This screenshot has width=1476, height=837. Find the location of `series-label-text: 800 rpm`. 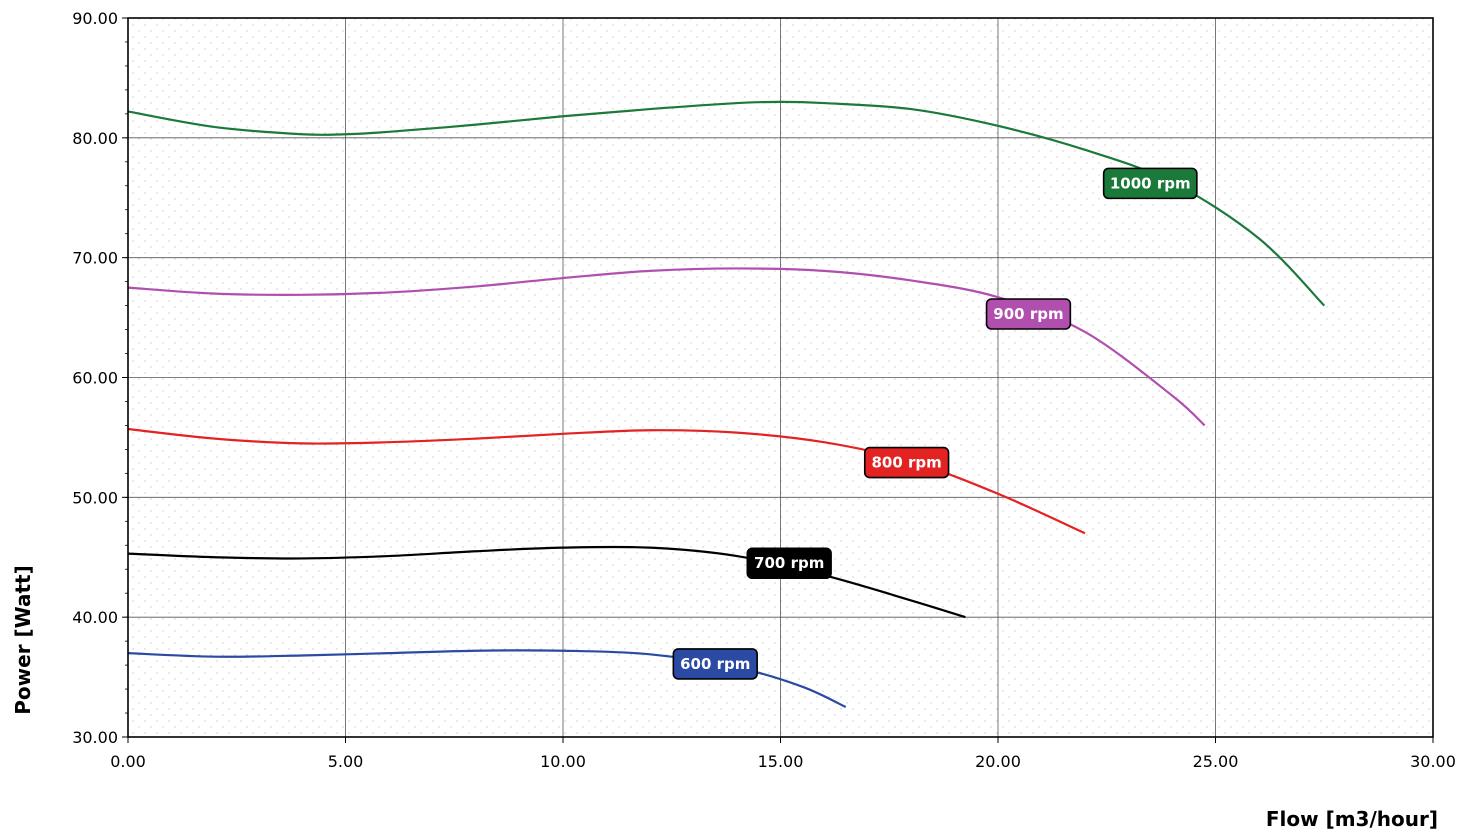

series-label-text: 800 rpm is located at coordinates (906, 463).